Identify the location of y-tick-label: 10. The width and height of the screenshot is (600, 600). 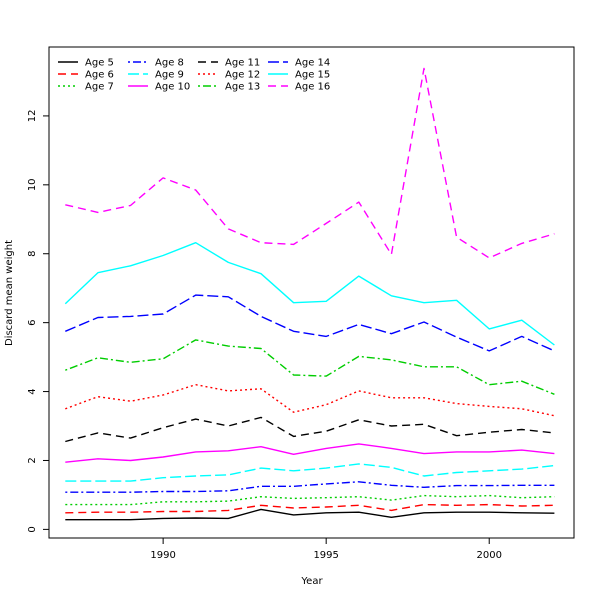
(32, 184).